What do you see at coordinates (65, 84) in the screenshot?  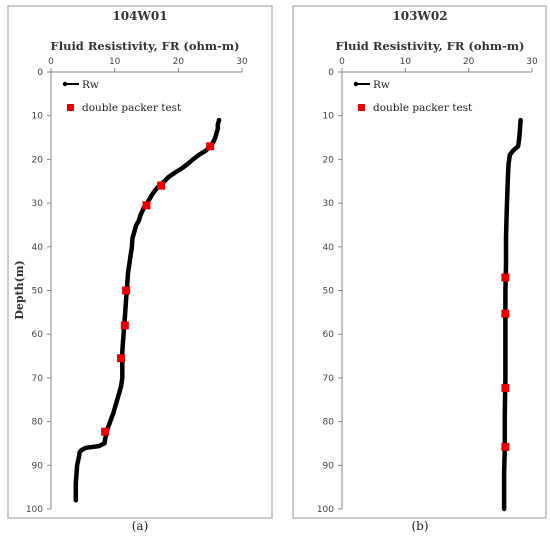 I see `panel-a-legend-rw-dot` at bounding box center [65, 84].